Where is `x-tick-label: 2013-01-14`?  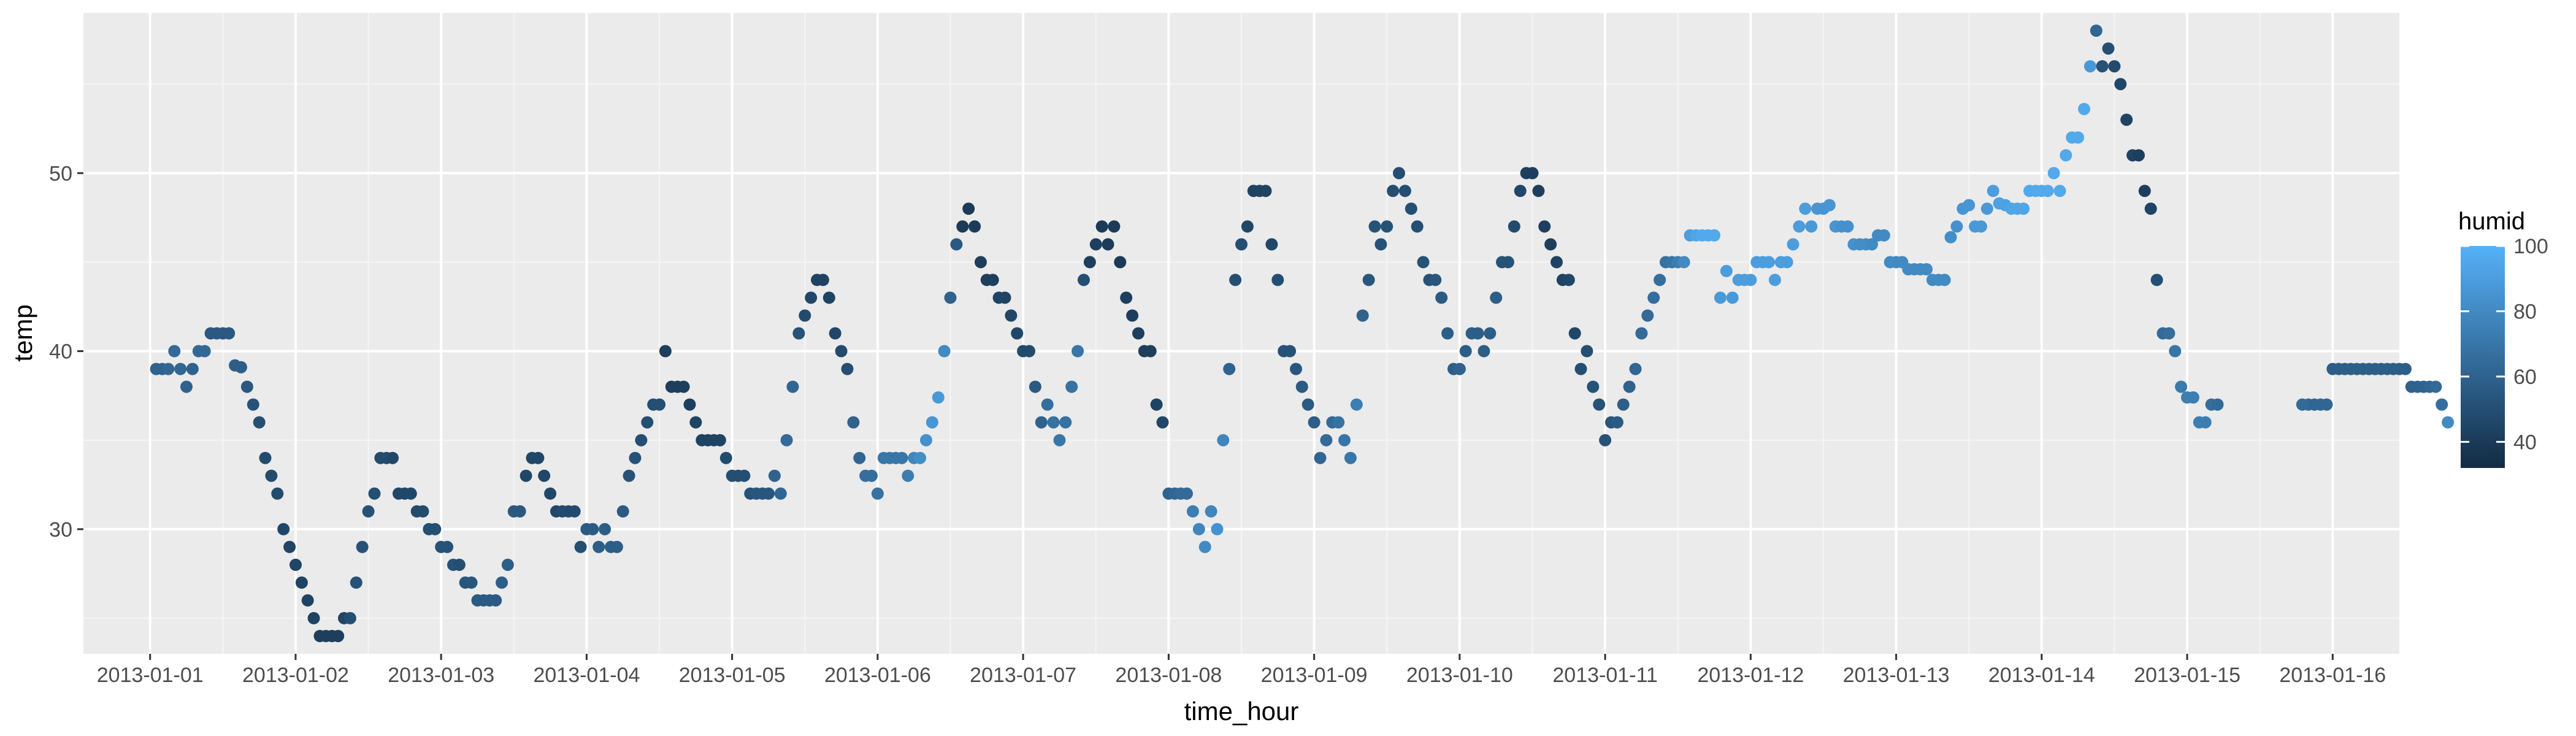
x-tick-label: 2013-01-14 is located at coordinates (2041, 675).